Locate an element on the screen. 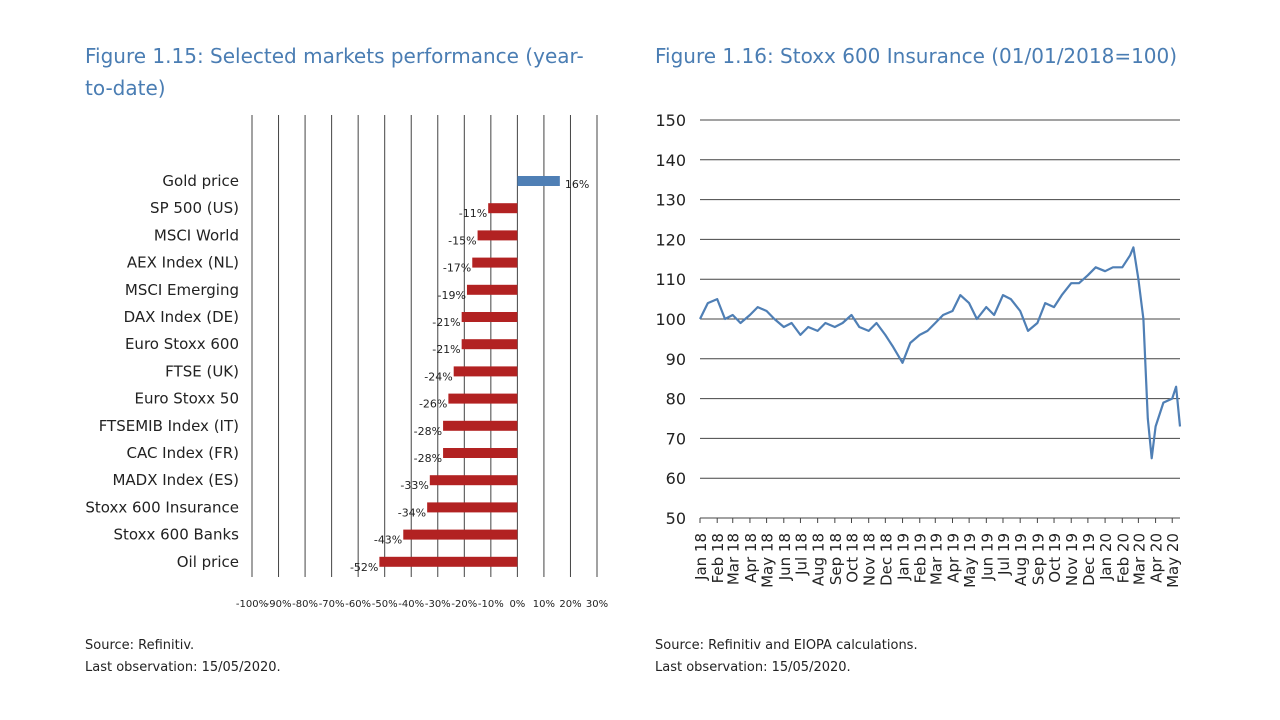 Image resolution: width=1280 pixels, height=720 pixels. x-tick-label: Apr 19 is located at coordinates (953, 558).